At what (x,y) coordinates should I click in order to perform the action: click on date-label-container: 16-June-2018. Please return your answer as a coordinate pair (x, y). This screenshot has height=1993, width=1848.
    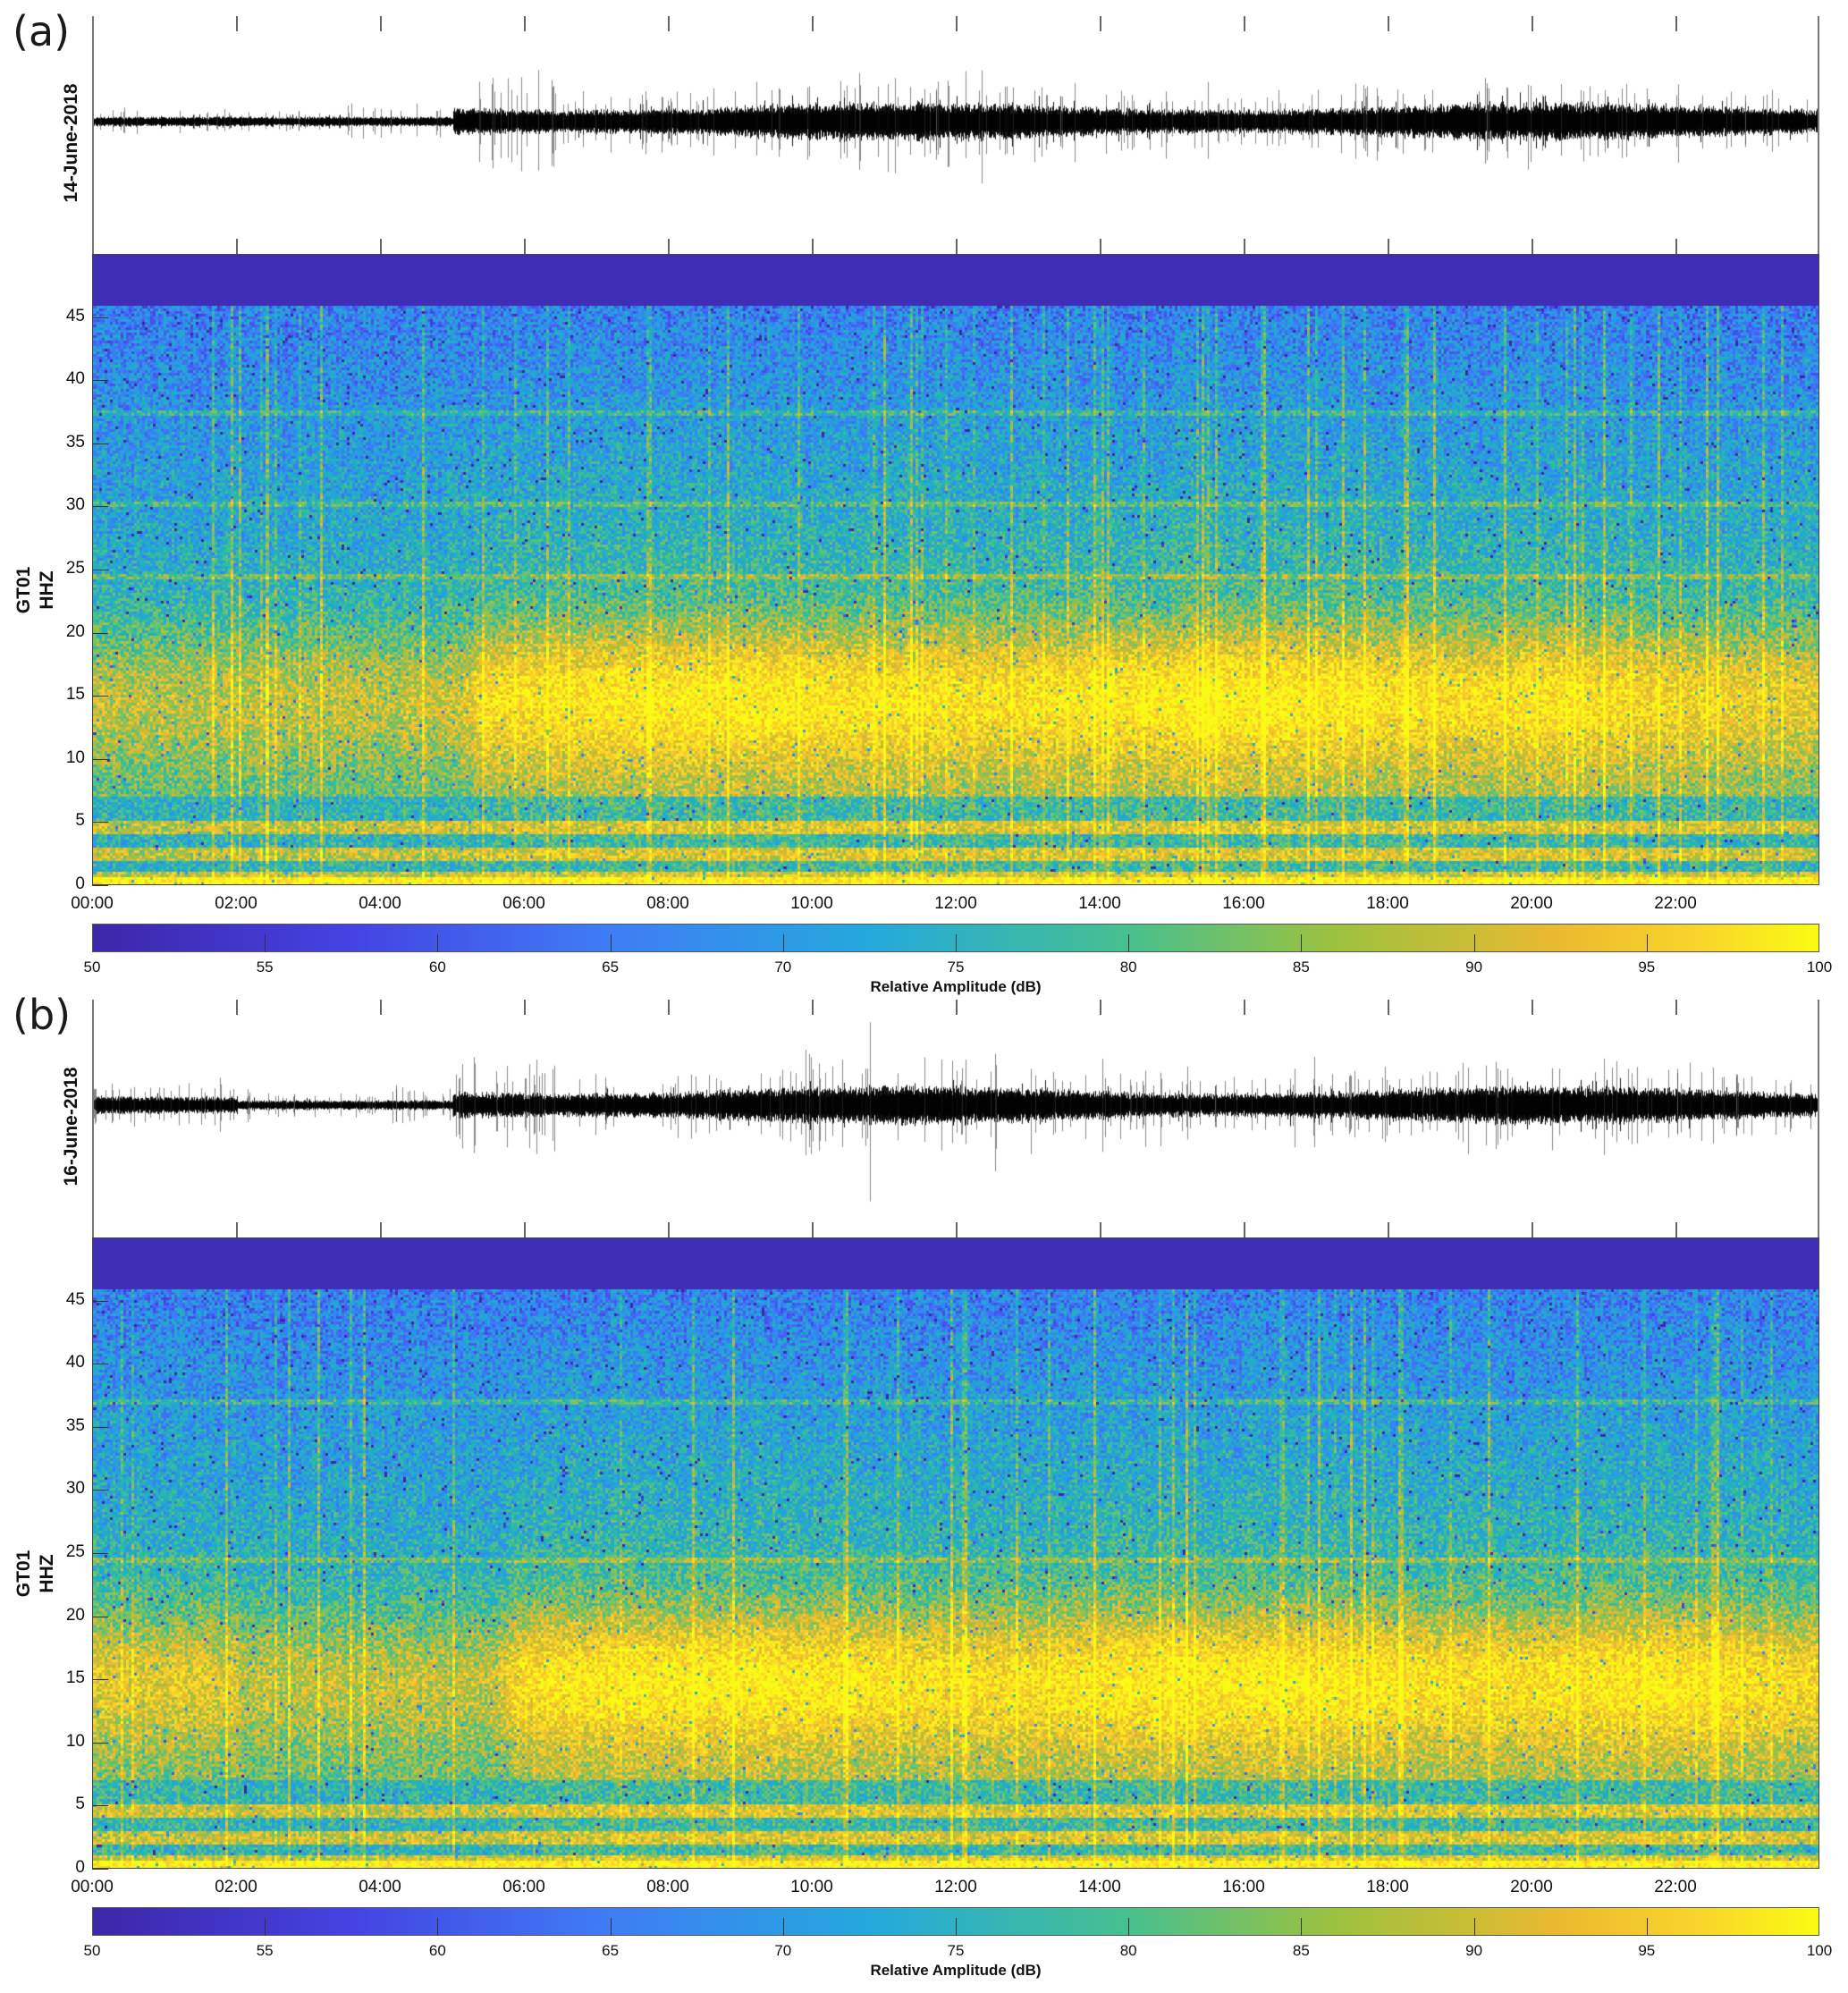
    Looking at the image, I should click on (71, 1126).